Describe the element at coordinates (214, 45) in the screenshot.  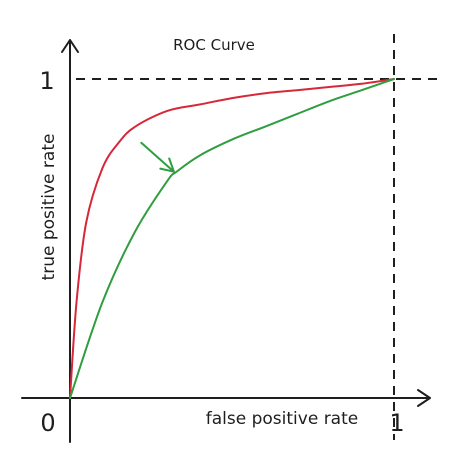
I see `chart-title: ROC Curve` at that location.